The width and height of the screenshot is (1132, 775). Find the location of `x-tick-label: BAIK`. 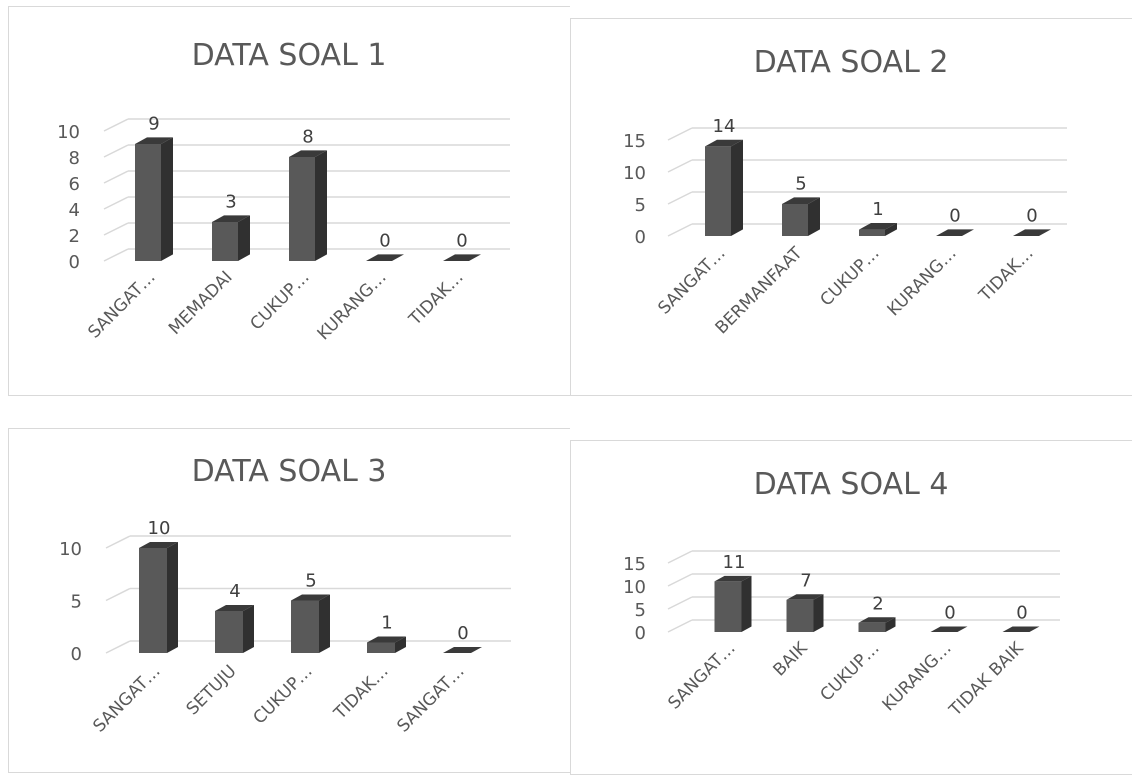

x-tick-label: BAIK is located at coordinates (790, 659).